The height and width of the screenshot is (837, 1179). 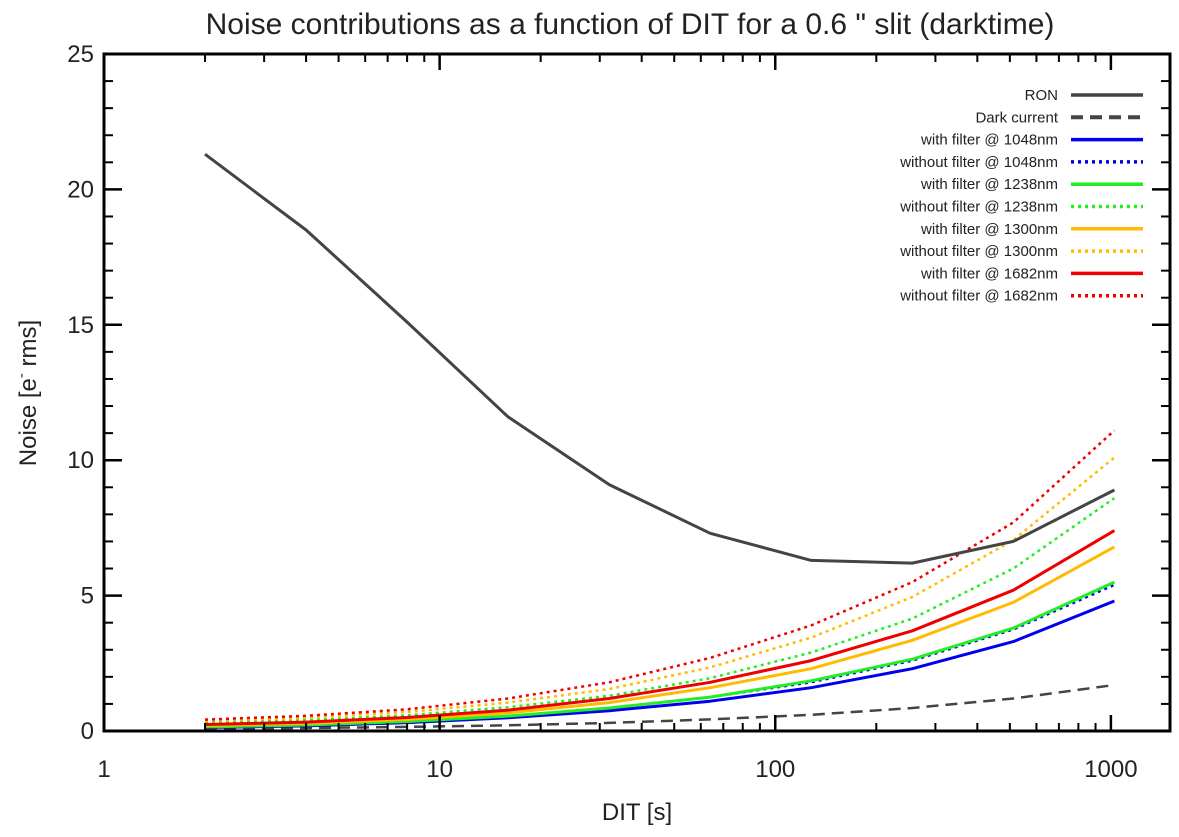 What do you see at coordinates (80, 460) in the screenshot?
I see `y-tick-label: 10` at bounding box center [80, 460].